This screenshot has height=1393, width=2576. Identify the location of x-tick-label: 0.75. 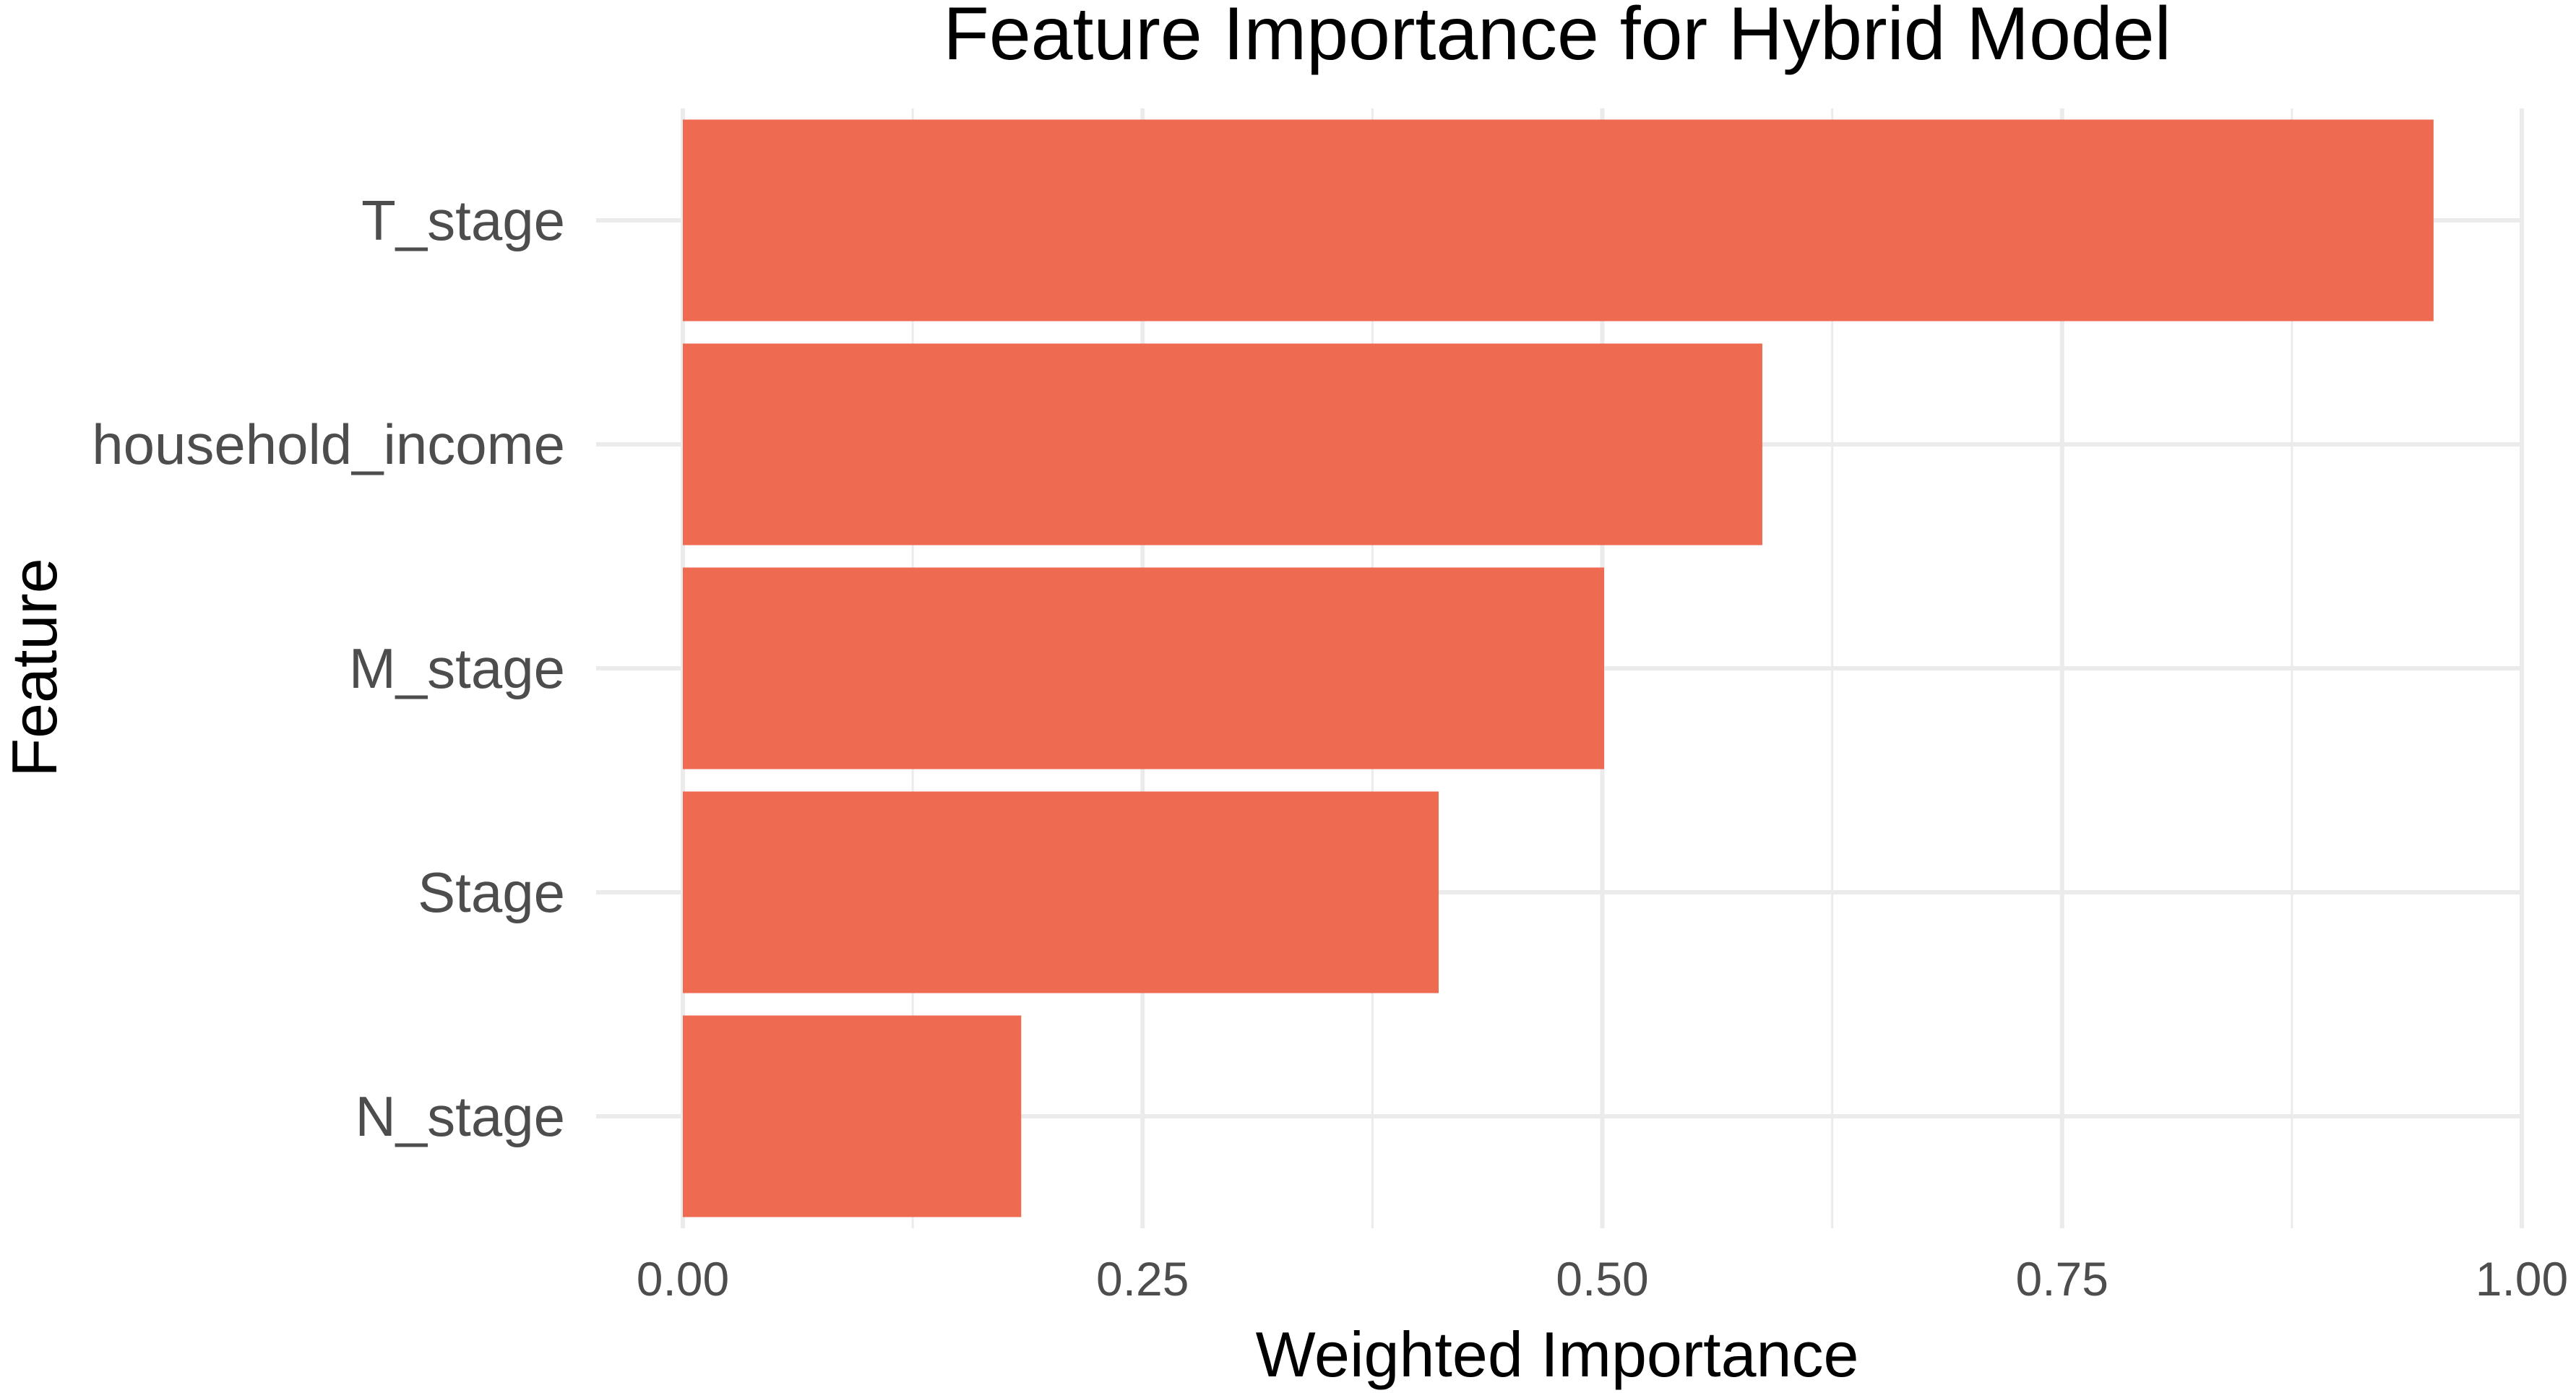
(2062, 1279).